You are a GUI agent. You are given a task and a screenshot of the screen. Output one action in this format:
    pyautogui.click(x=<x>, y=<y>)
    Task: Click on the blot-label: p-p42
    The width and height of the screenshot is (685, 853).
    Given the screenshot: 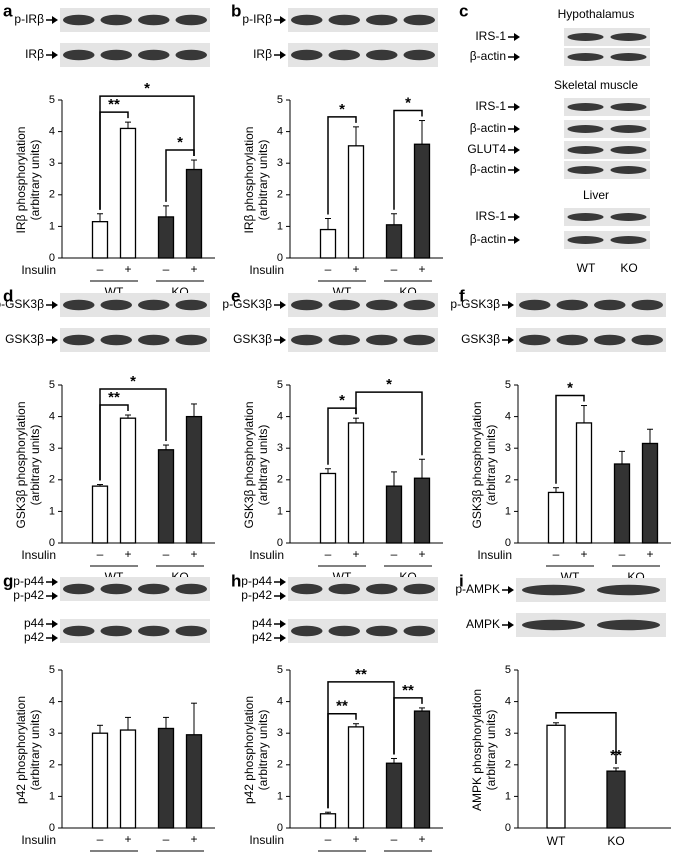 What is the action you would take?
    pyautogui.click(x=28, y=595)
    